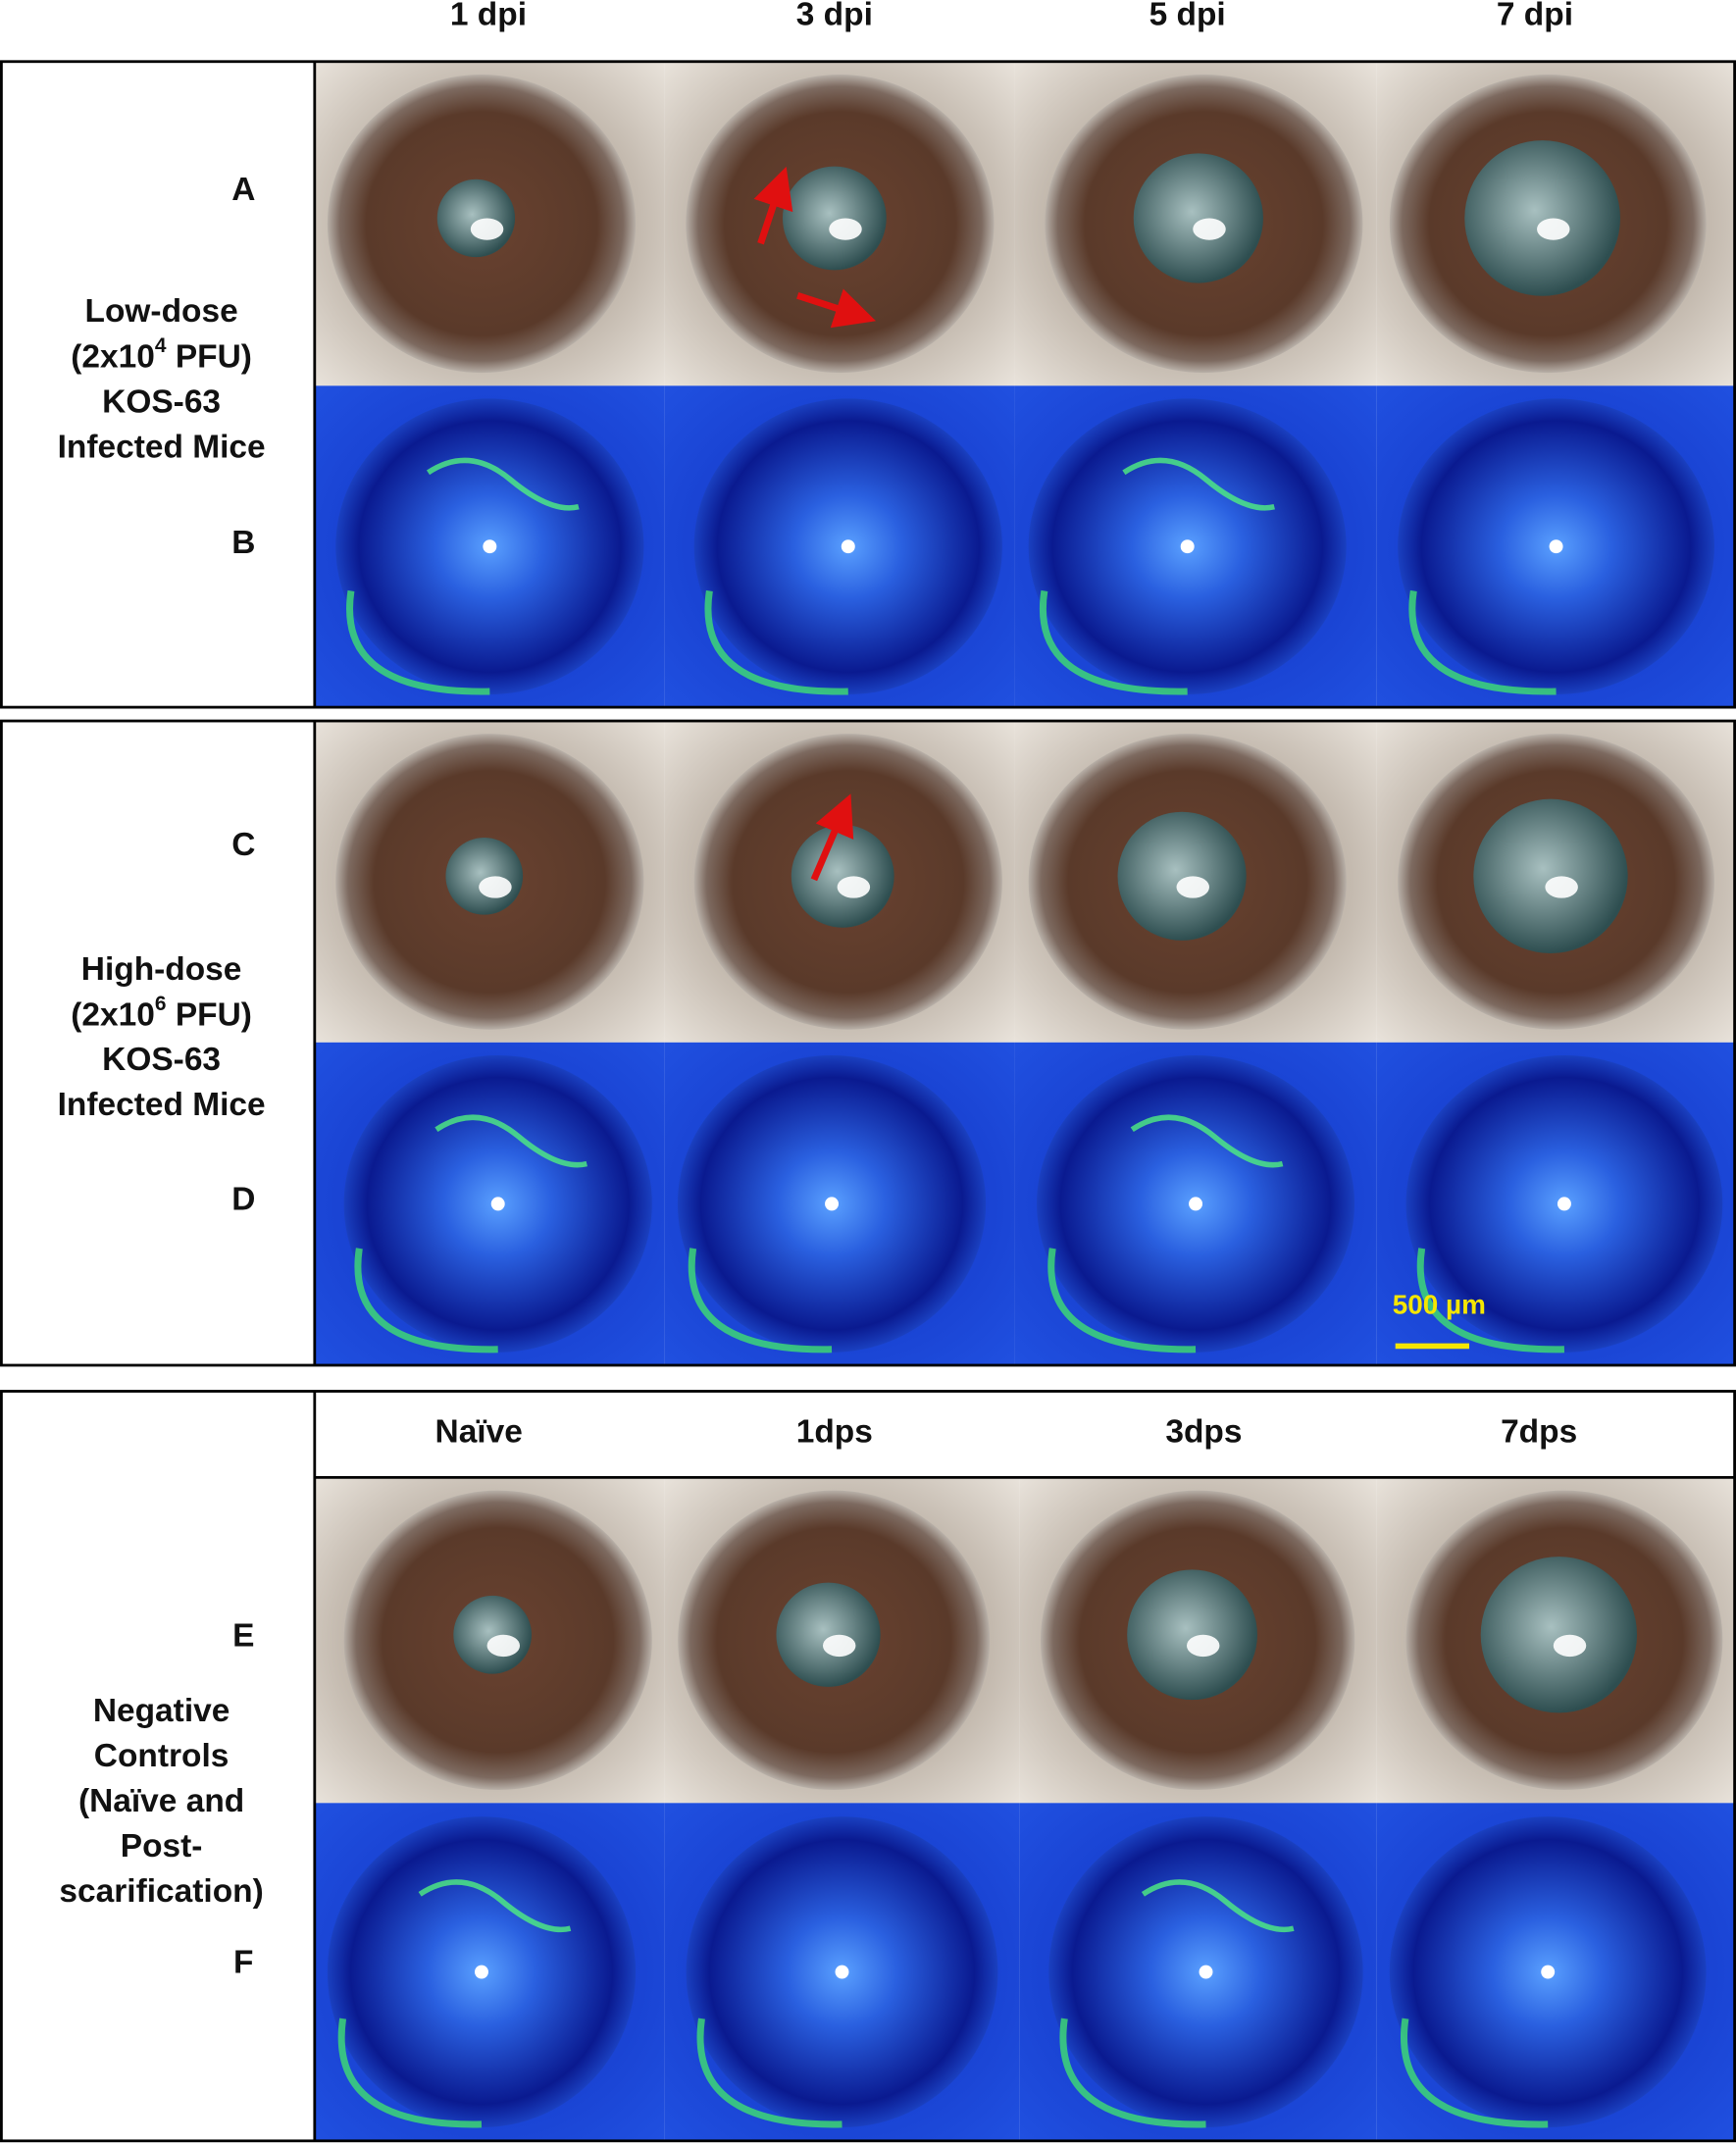  Describe the element at coordinates (243, 190) in the screenshot. I see `row-label: A` at that location.